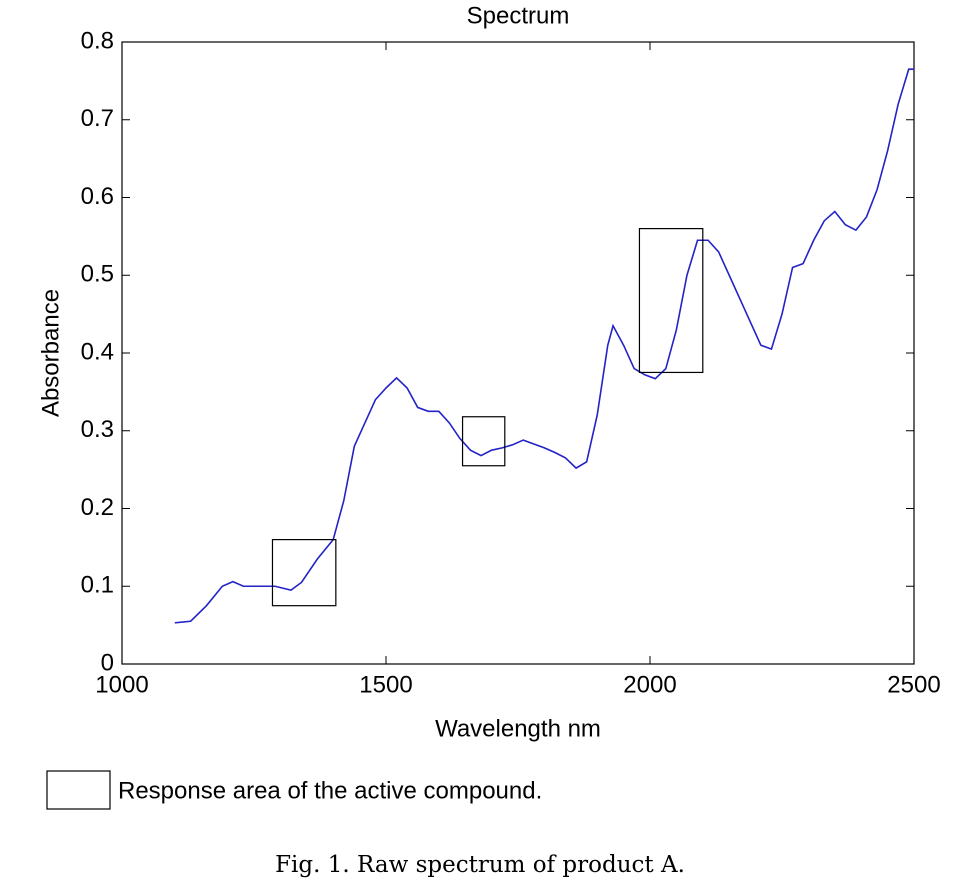 The height and width of the screenshot is (880, 970). What do you see at coordinates (385, 684) in the screenshot?
I see `x-tick-label: 1500` at bounding box center [385, 684].